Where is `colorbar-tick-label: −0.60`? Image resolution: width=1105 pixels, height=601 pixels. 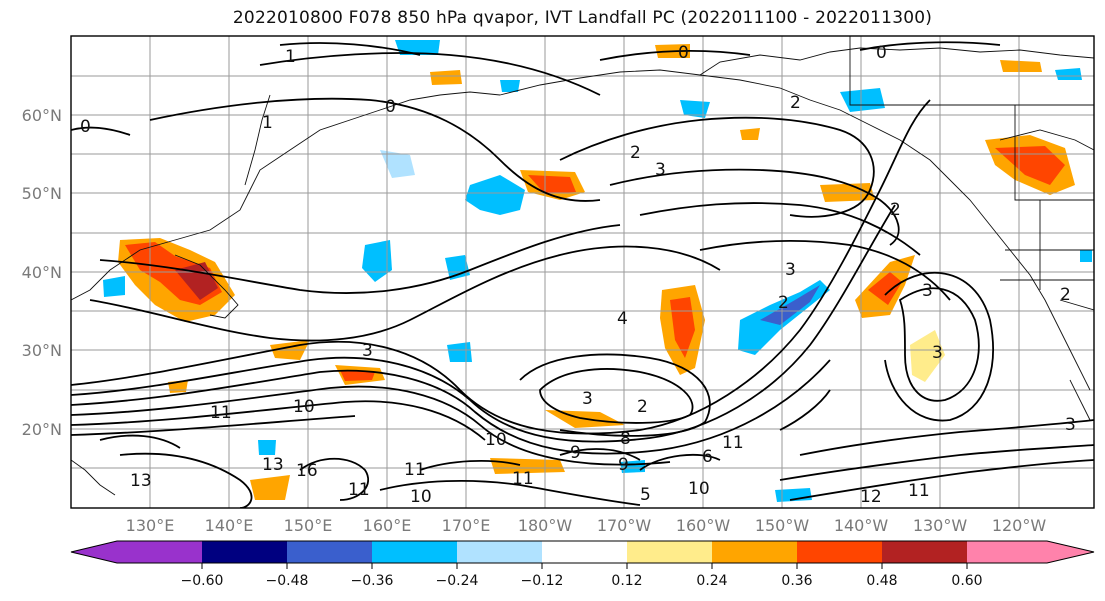 colorbar-tick-label: −0.60 is located at coordinates (202, 581).